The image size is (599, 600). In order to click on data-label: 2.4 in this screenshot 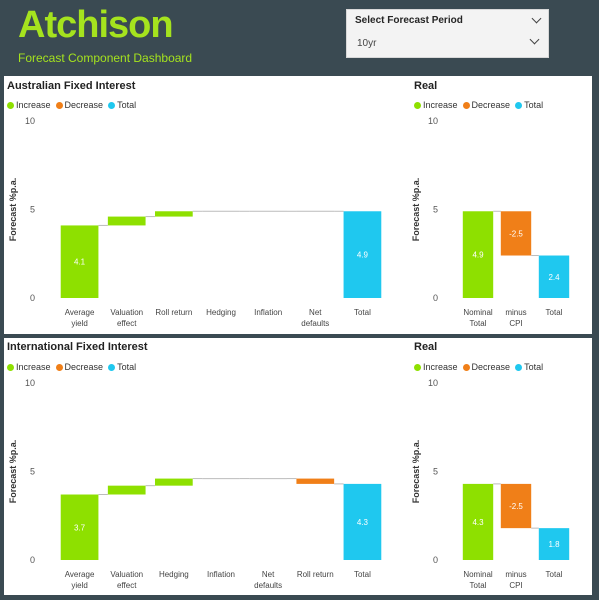, I will do `click(554, 277)`.